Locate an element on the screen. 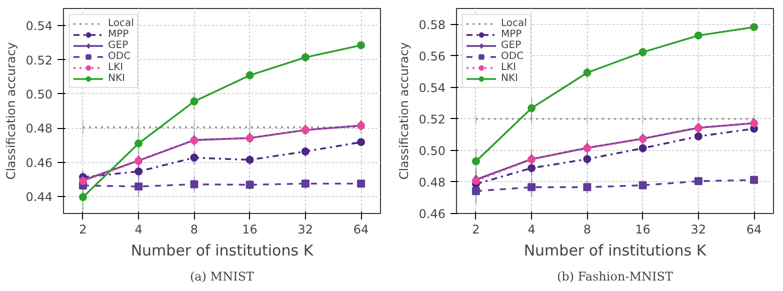 The height and width of the screenshot is (291, 783). y-tick-label: 0.44 is located at coordinates (39, 197).